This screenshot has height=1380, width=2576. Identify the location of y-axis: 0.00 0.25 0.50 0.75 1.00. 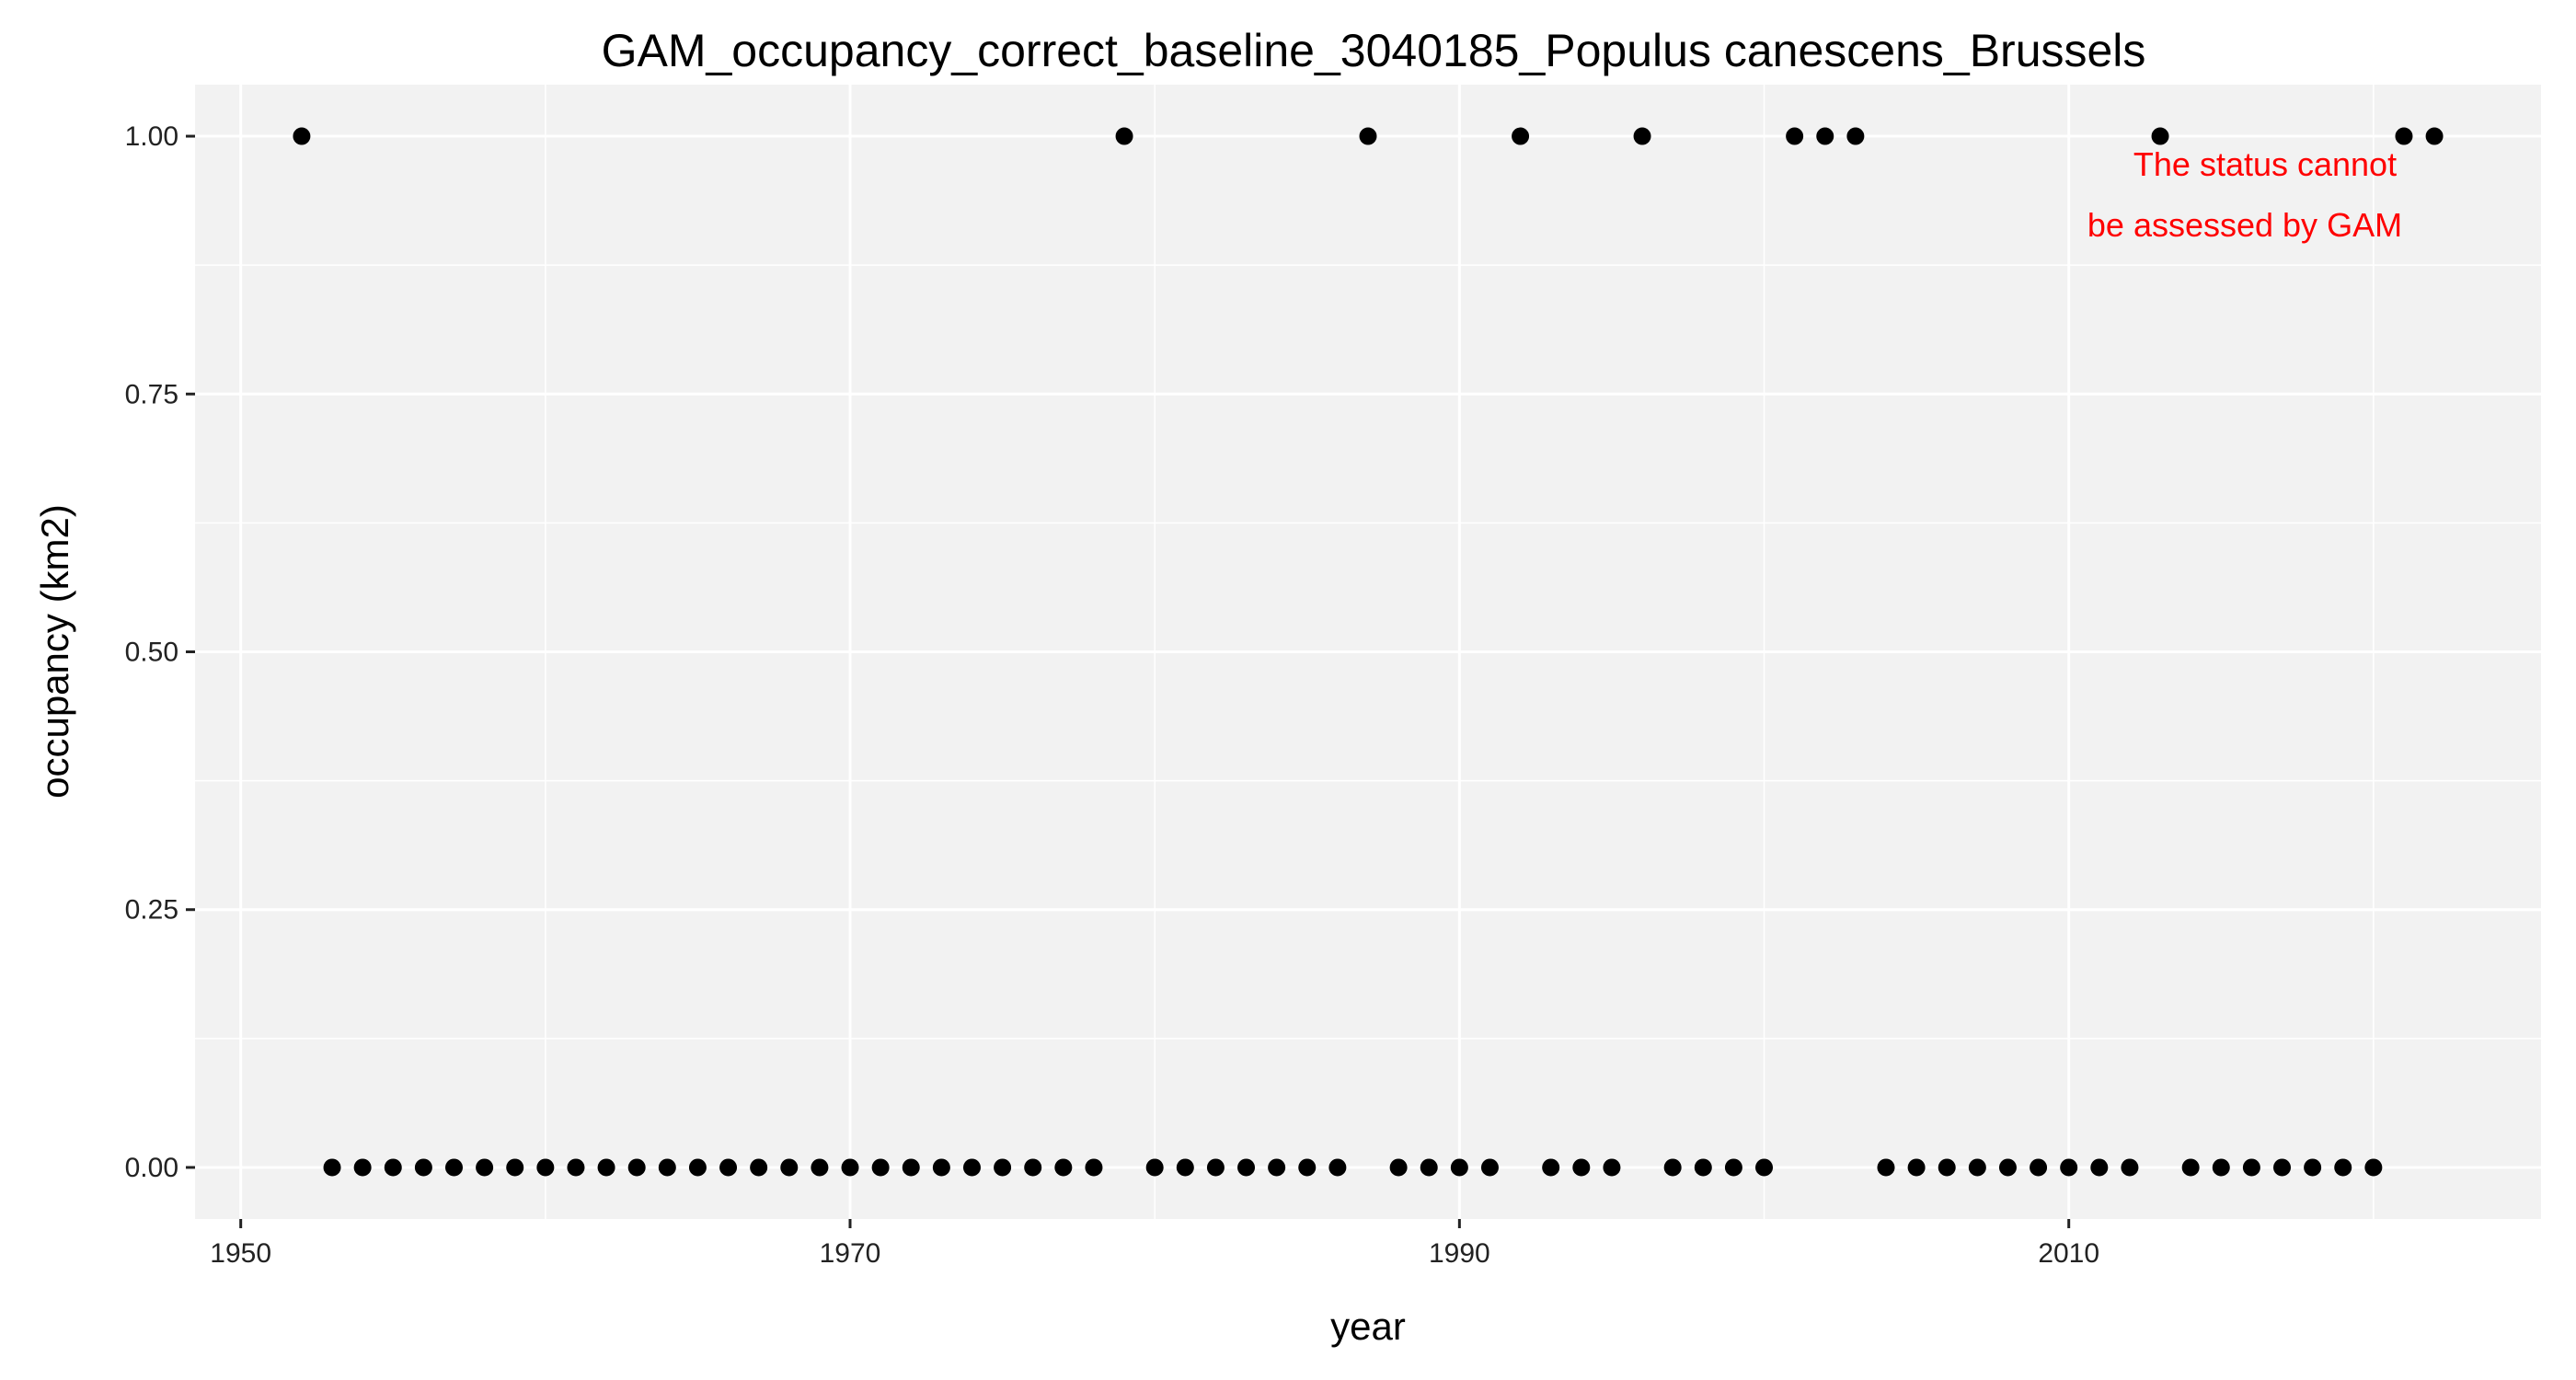
(160, 652).